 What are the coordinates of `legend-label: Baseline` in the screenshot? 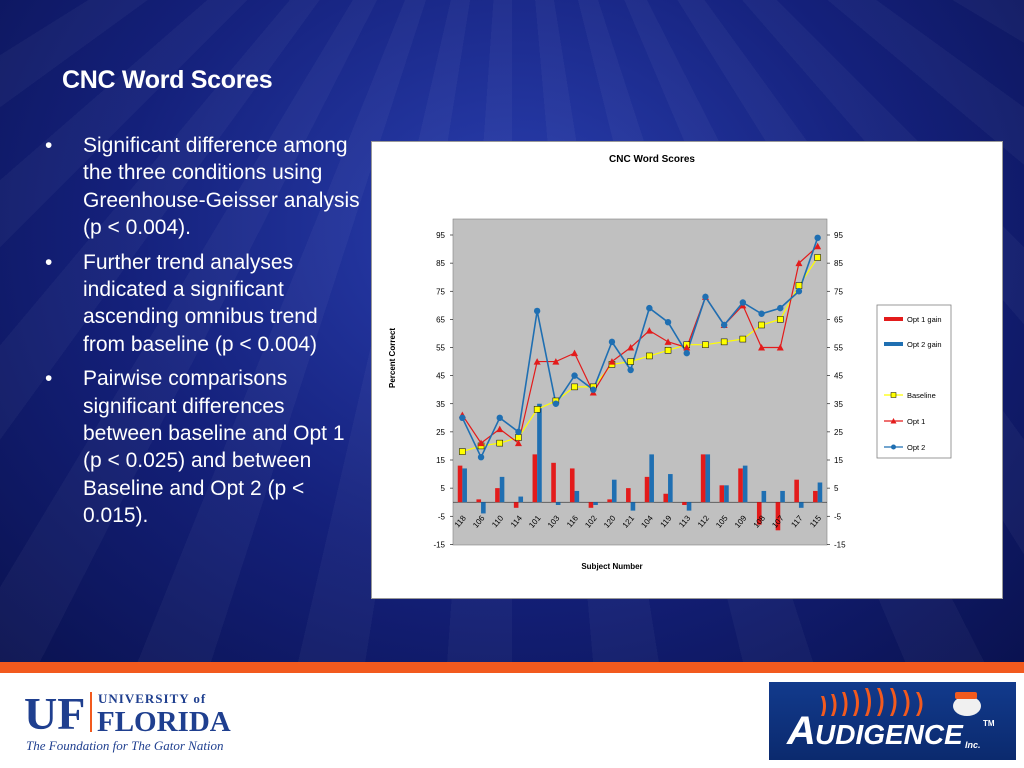 It's located at (921, 395).